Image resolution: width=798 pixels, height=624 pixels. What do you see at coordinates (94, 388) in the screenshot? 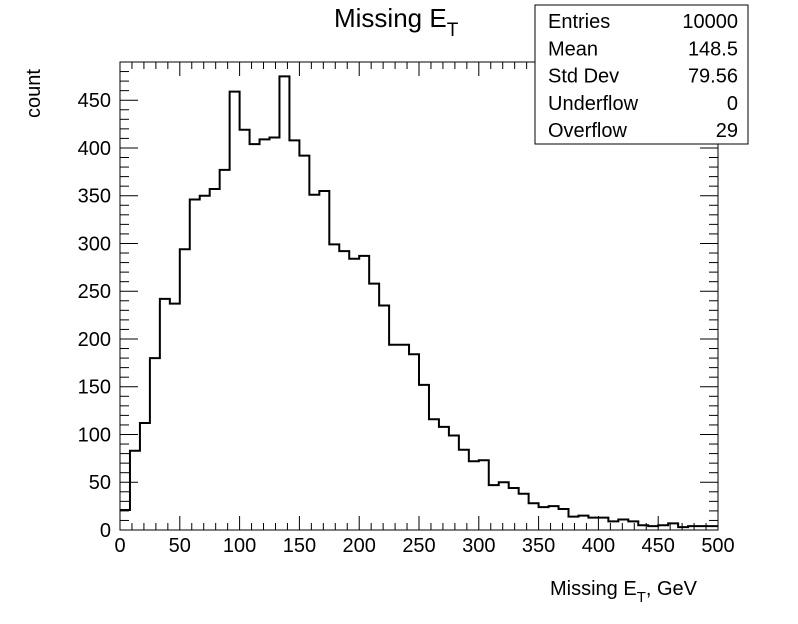
I see `y-tick-label: 150` at bounding box center [94, 388].